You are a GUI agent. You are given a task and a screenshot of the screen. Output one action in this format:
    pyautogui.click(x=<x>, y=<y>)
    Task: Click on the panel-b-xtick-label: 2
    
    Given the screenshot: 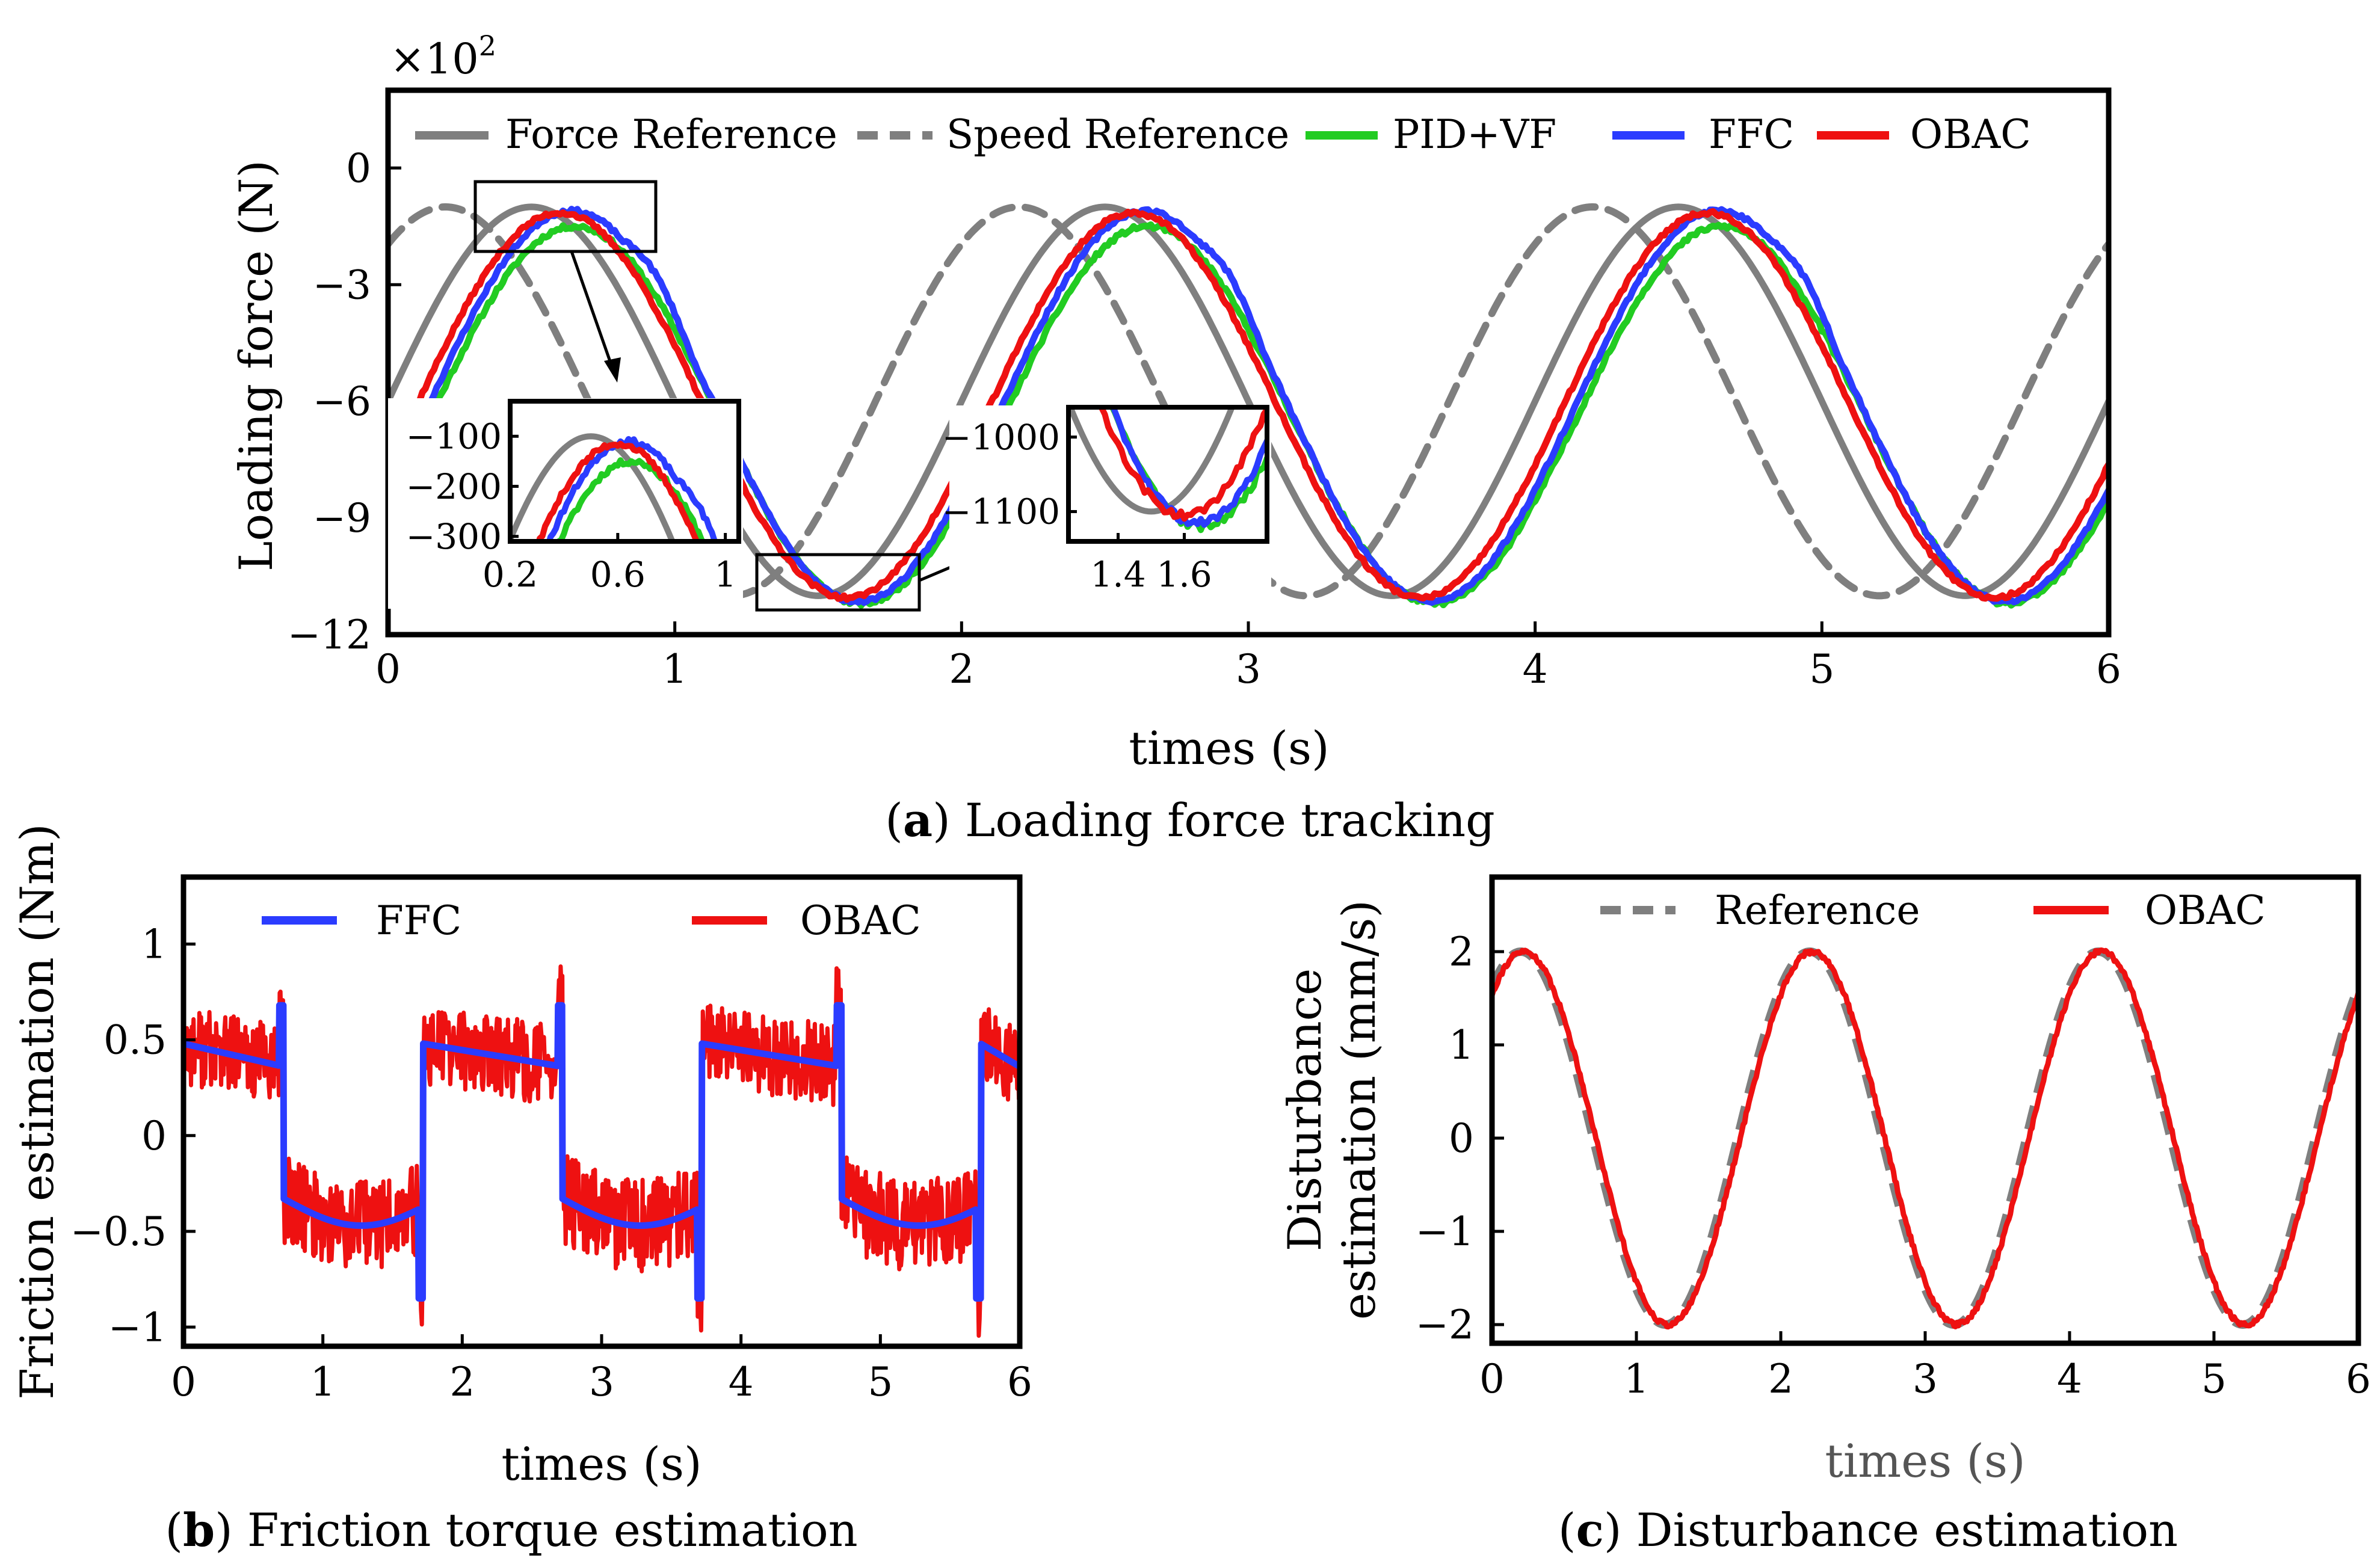 What is the action you would take?
    pyautogui.click(x=462, y=1382)
    